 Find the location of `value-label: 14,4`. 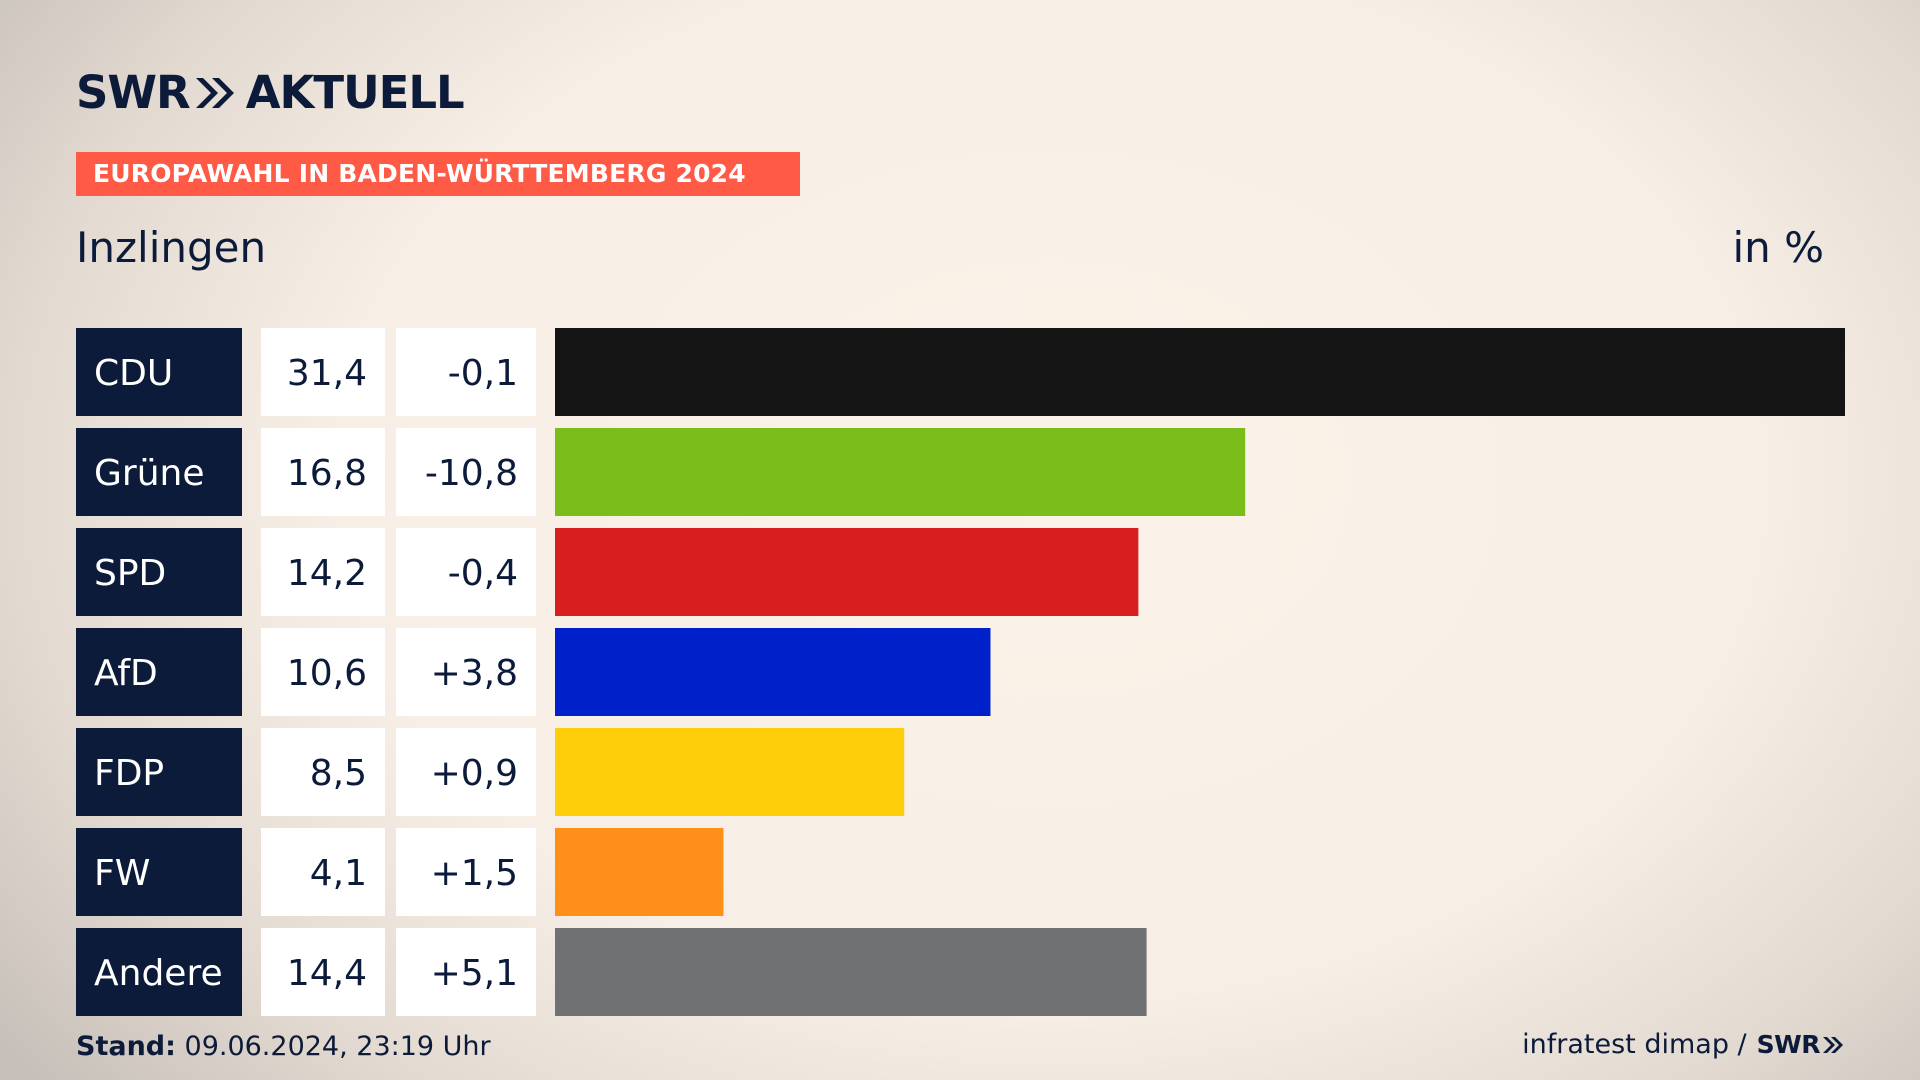

value-label: 14,4 is located at coordinates (327, 973).